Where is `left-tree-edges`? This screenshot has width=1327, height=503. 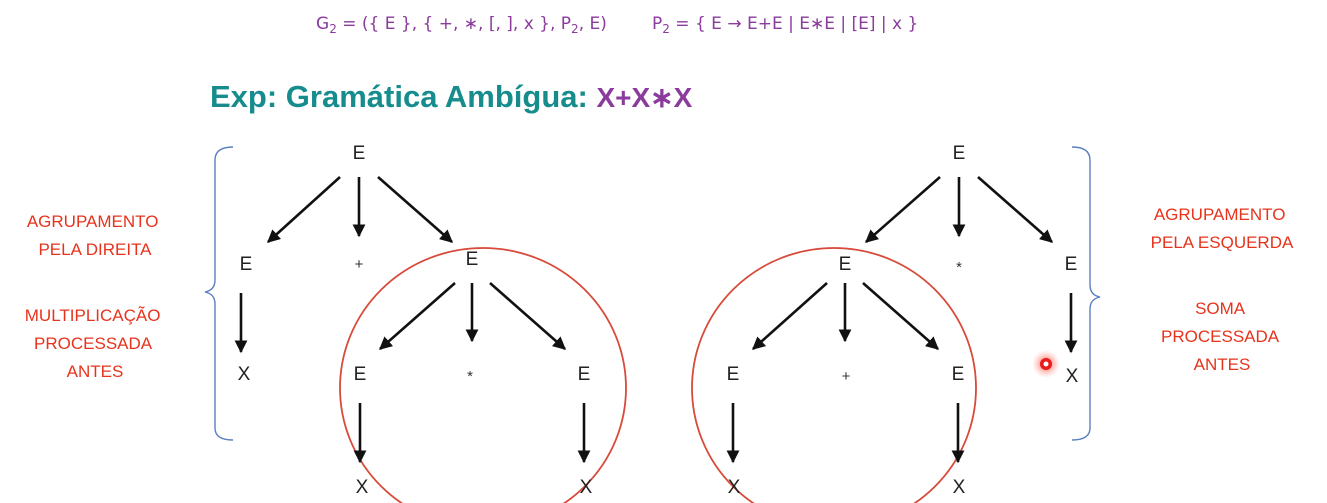 left-tree-edges is located at coordinates (412, 319).